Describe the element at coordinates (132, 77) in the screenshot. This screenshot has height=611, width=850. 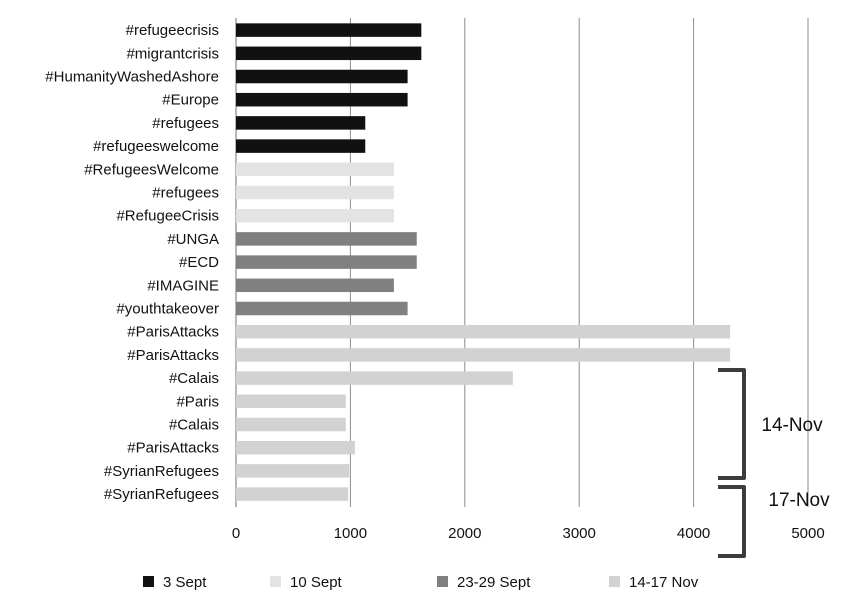
I see `category-label: #HumanityWashedAshore` at that location.